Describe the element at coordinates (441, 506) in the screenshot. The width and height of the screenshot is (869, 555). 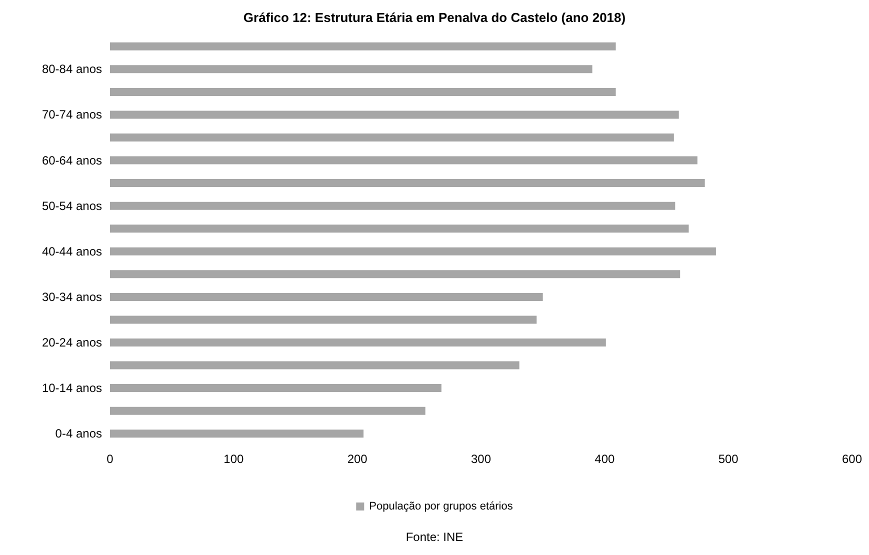
I see `legend-label: População por grupos etários` at that location.